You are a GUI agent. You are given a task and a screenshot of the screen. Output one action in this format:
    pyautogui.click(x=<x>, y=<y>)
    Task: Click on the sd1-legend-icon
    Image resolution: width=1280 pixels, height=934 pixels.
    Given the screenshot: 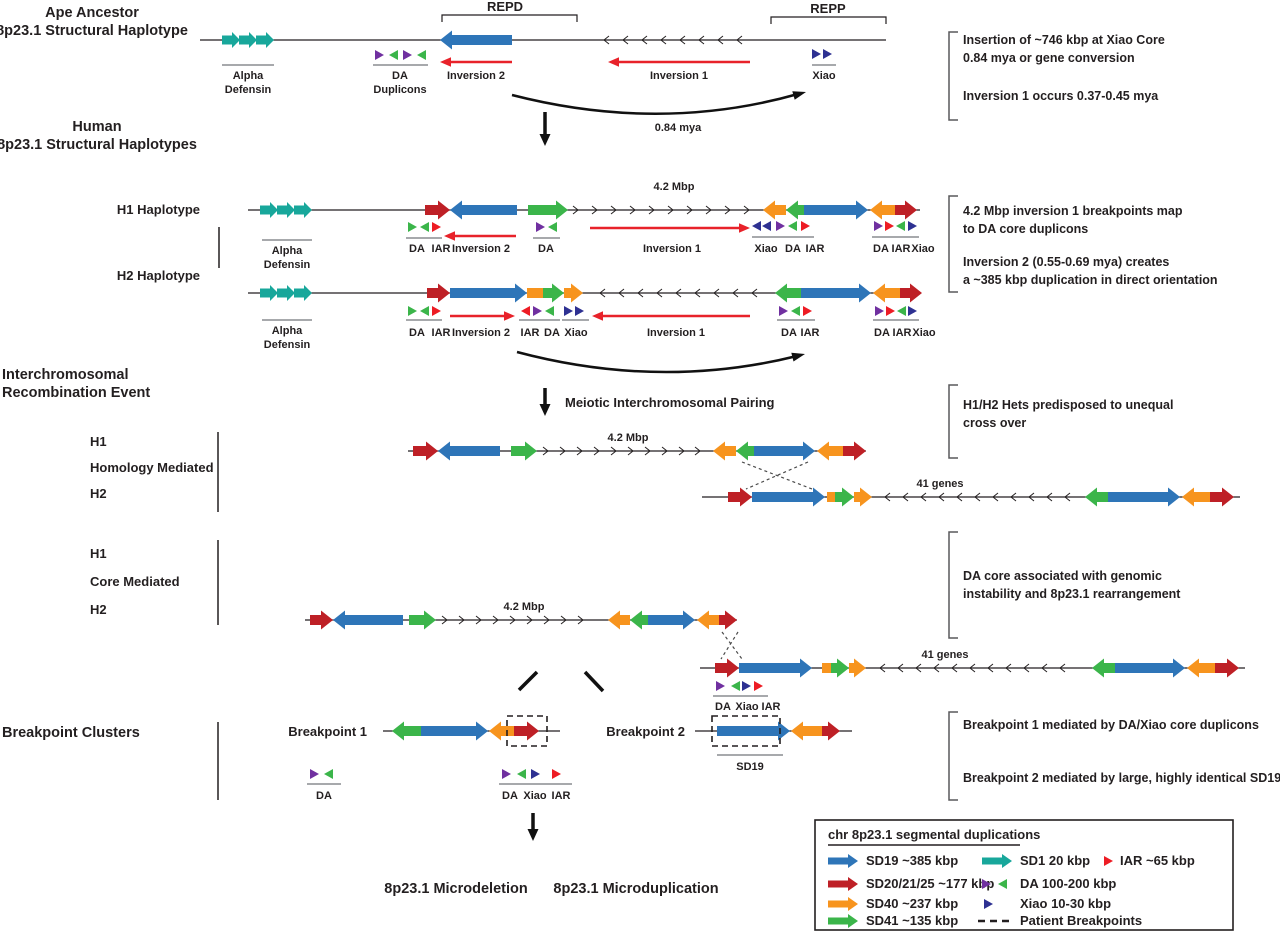 What is the action you would take?
    pyautogui.click(x=997, y=861)
    